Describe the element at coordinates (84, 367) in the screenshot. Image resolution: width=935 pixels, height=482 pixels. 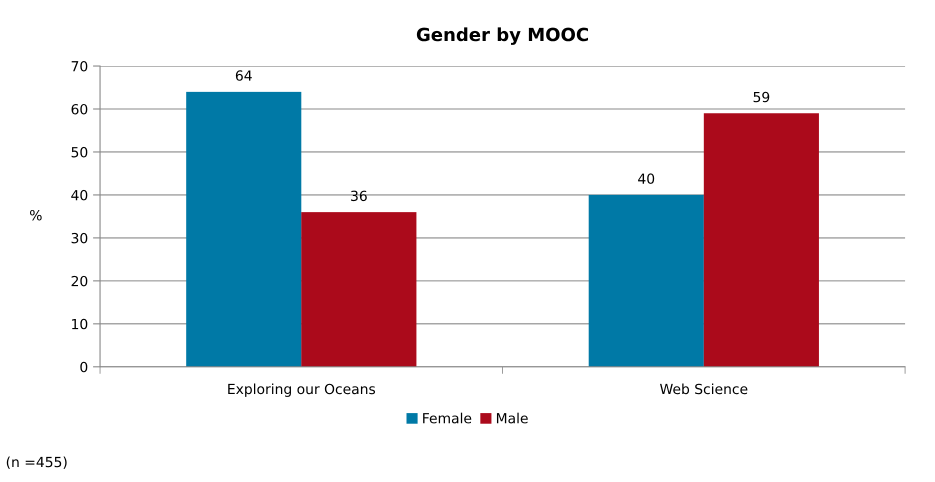
I see `y-tick-label: 0` at that location.